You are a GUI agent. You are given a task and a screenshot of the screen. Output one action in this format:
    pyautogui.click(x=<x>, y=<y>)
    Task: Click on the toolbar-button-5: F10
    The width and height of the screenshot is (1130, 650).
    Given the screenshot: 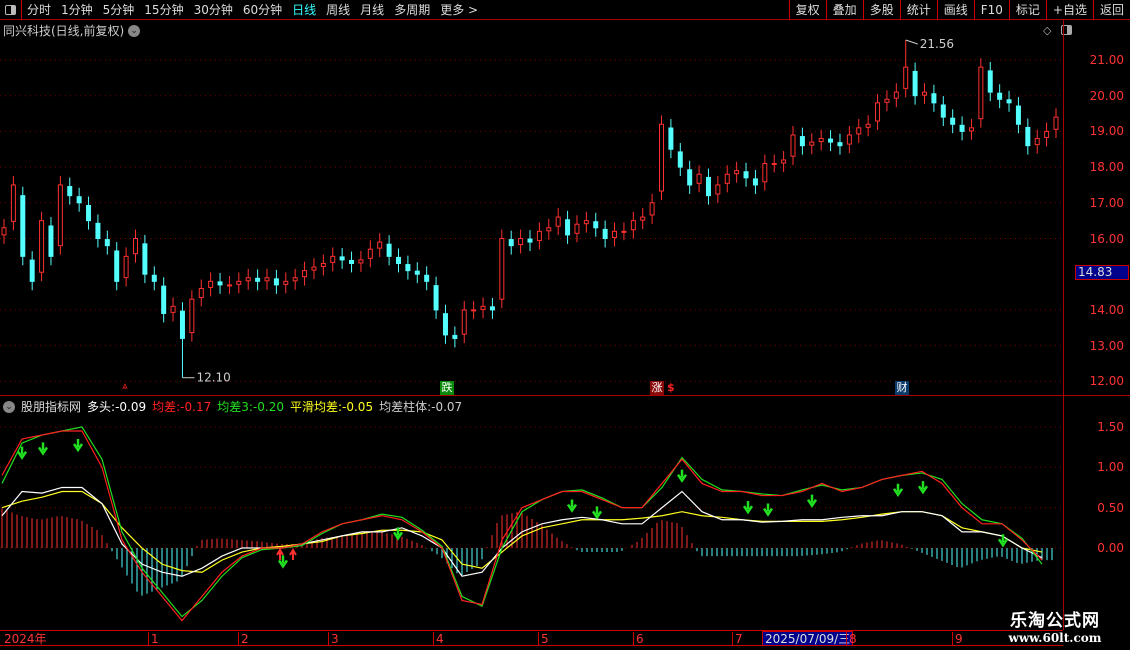 What is the action you would take?
    pyautogui.click(x=991, y=10)
    